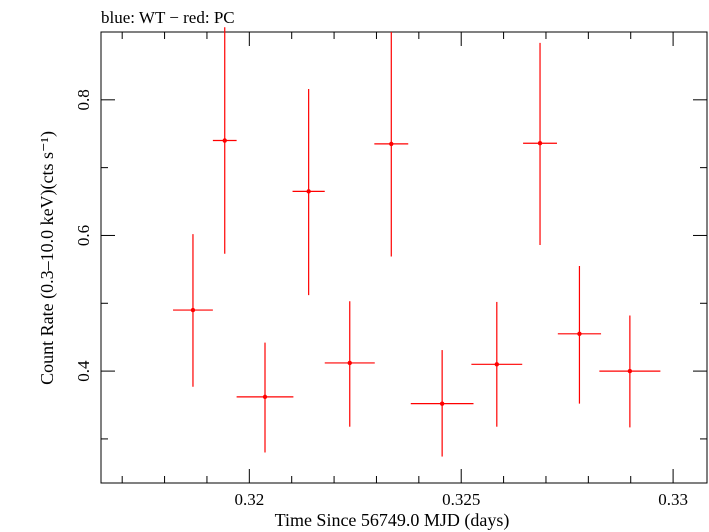  Describe the element at coordinates (168, 17) in the screenshot. I see `chart-title: blue: WT − red: PC` at that location.